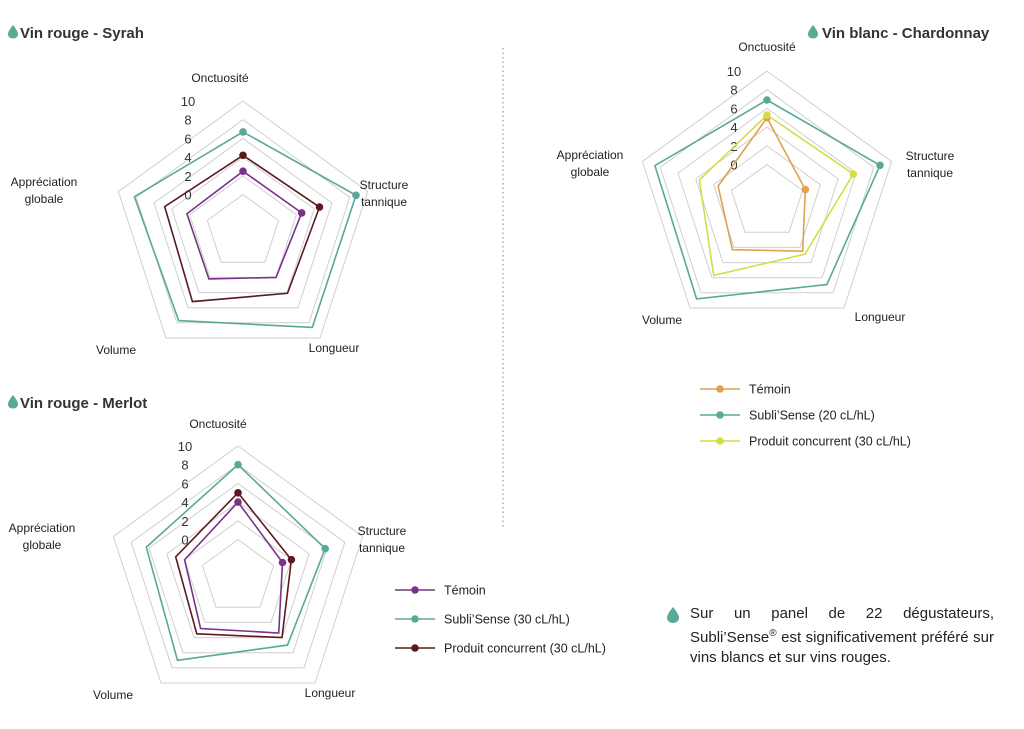  What do you see at coordinates (812, 416) in the screenshot?
I see `legend-label: Subli’Sense (20 cL/hL)` at bounding box center [812, 416].